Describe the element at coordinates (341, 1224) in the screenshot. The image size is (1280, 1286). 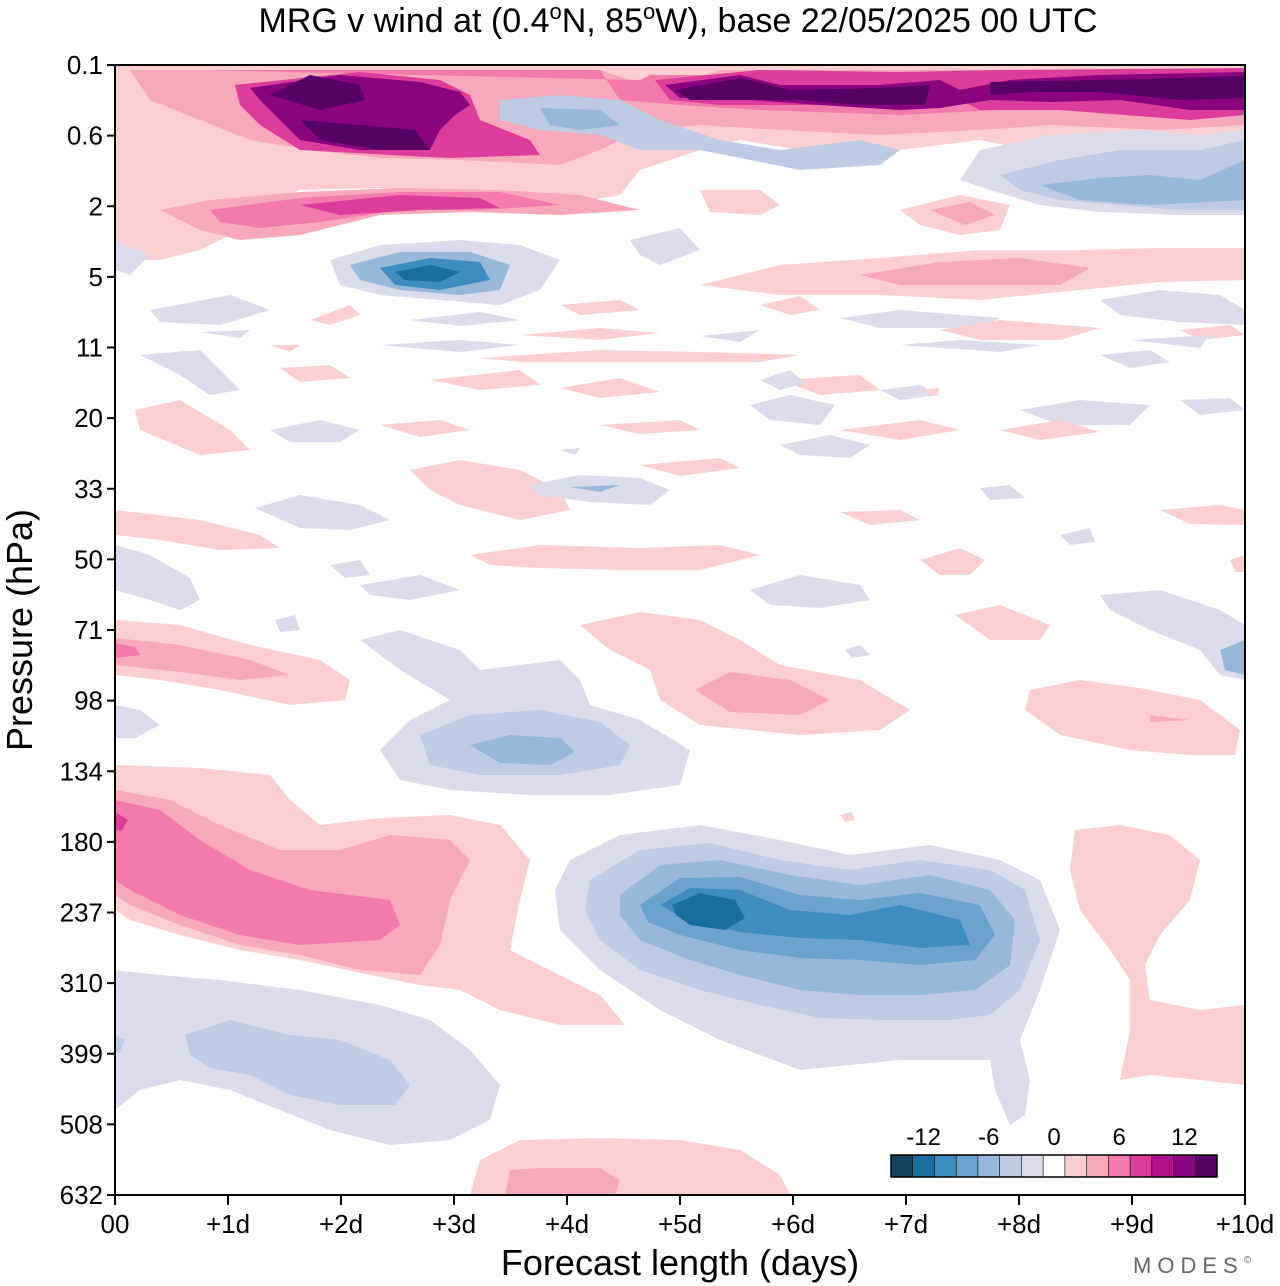
I see `x-tick-label: +2d` at that location.